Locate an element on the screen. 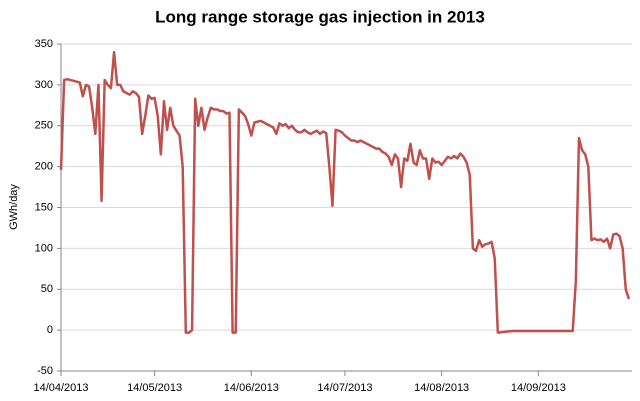  y-tick-label: 200 is located at coordinates (44, 167).